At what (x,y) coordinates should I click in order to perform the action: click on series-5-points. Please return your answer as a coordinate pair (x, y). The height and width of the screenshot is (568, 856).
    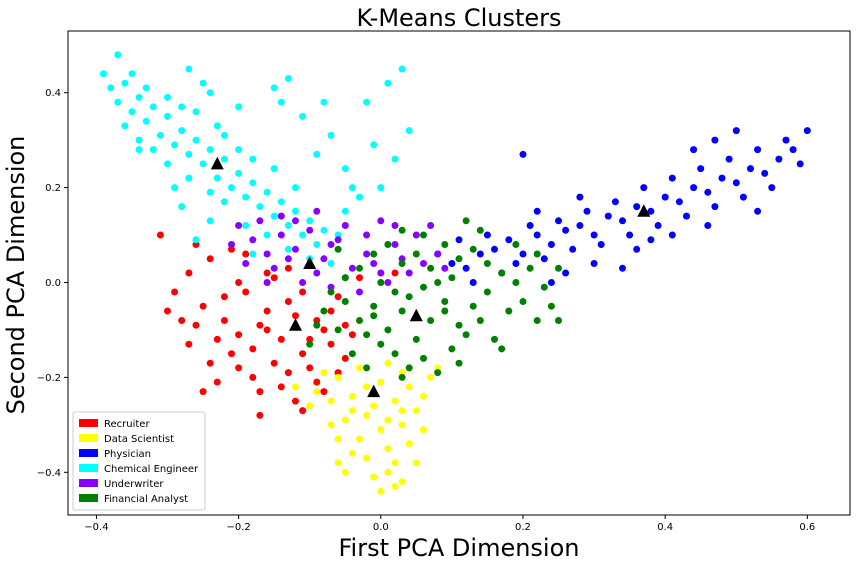
    Looking at the image, I should click on (434, 299).